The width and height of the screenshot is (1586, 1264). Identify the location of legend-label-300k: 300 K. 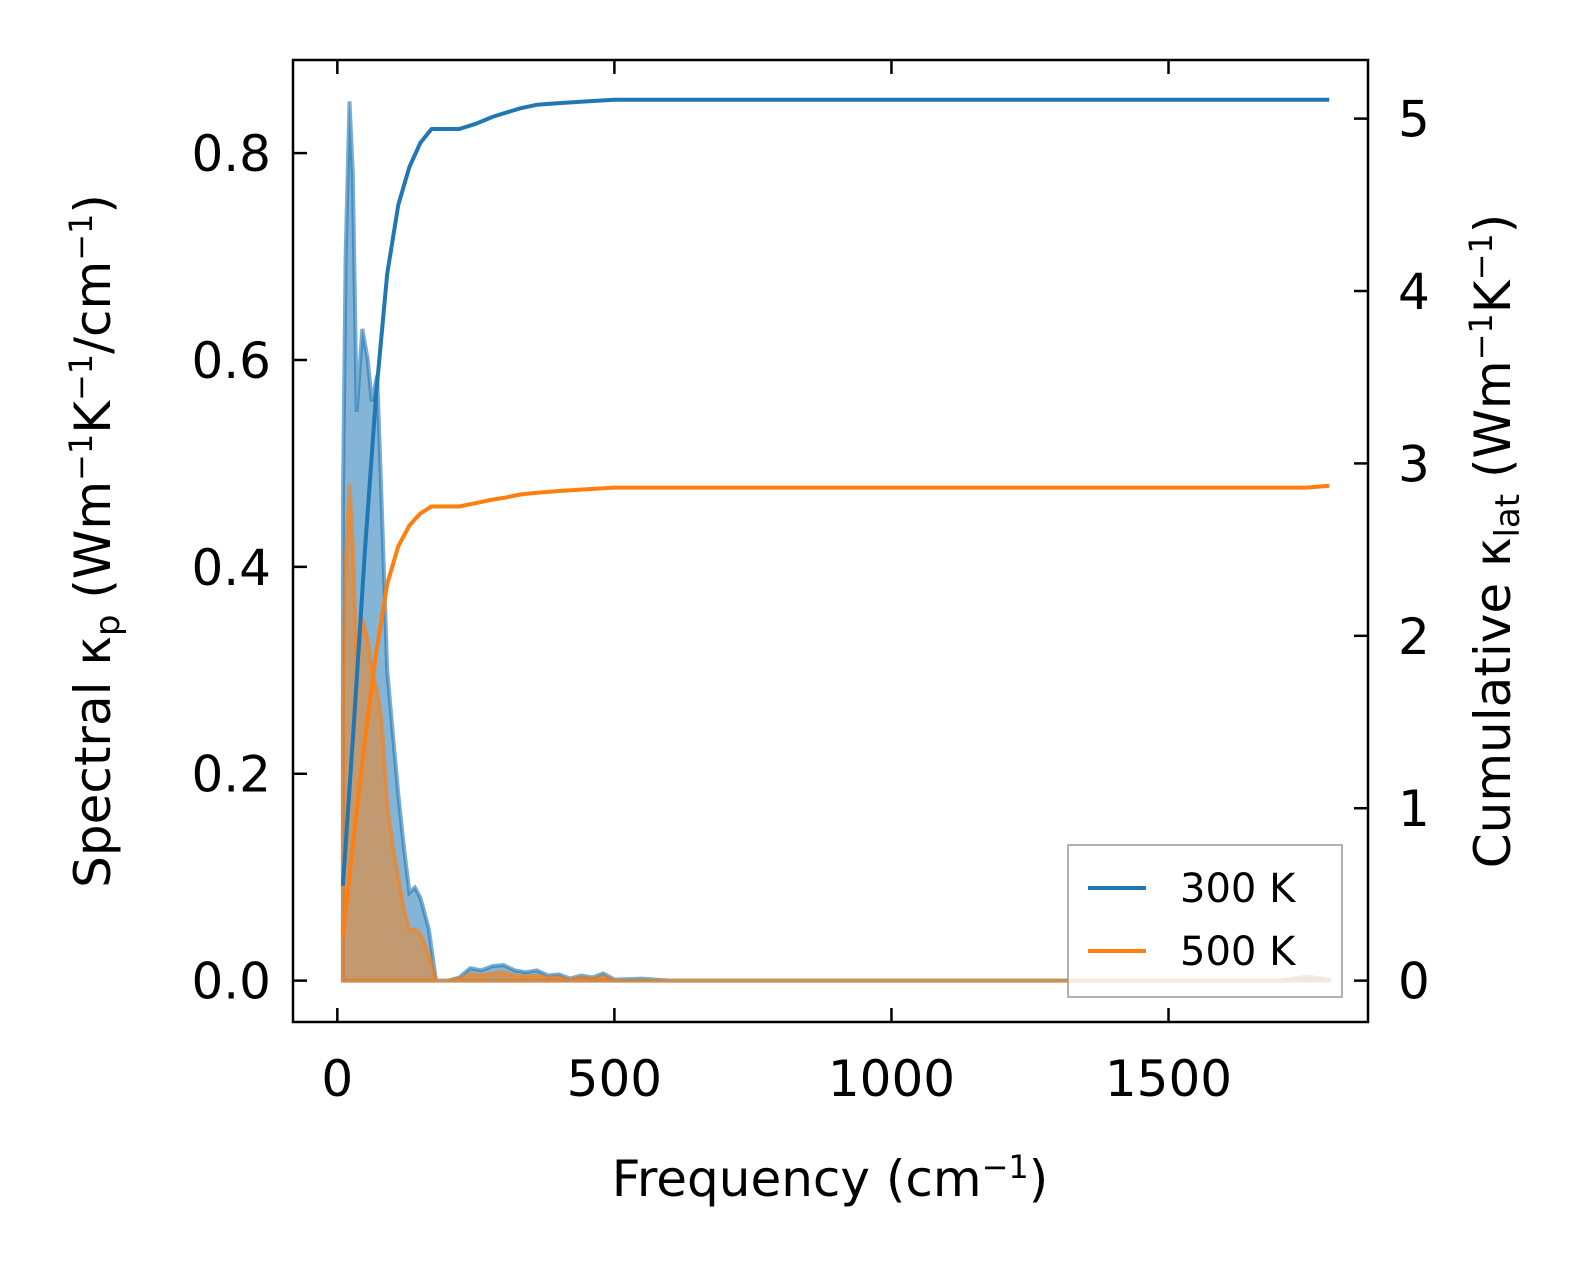
(1238, 889).